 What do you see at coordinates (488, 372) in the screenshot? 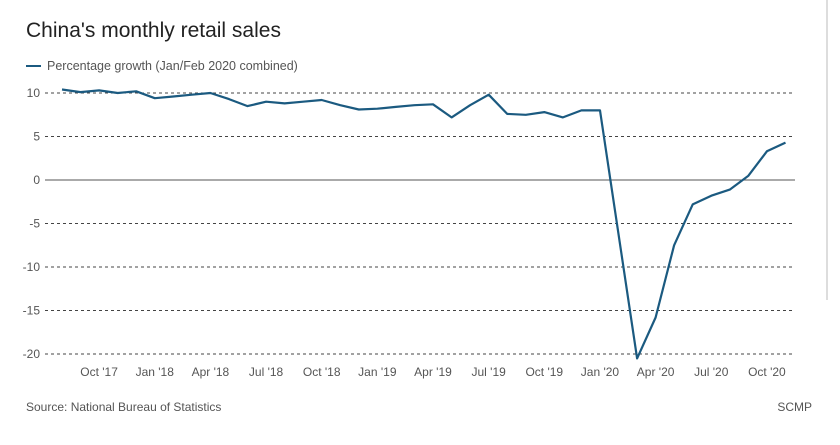
I see `x-tick-label: Jul '19` at bounding box center [488, 372].